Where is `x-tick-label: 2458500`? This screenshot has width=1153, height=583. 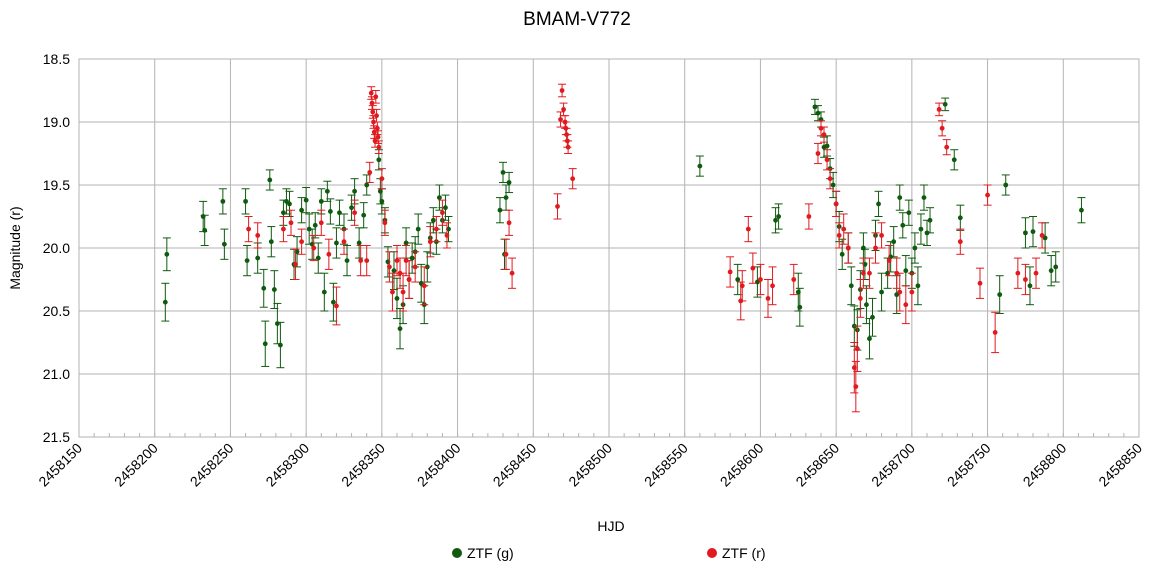 x-tick-label: 2458500 is located at coordinates (590, 465).